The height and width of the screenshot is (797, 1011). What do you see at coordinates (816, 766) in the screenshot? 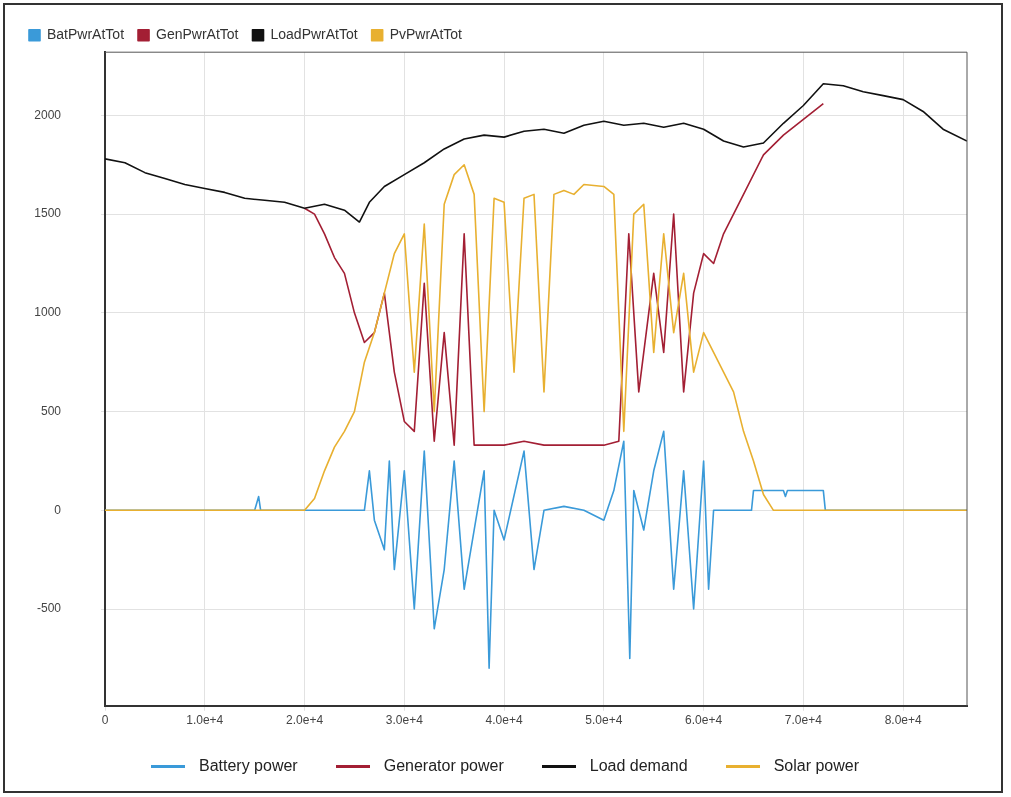
I see `text: Solar power` at bounding box center [816, 766].